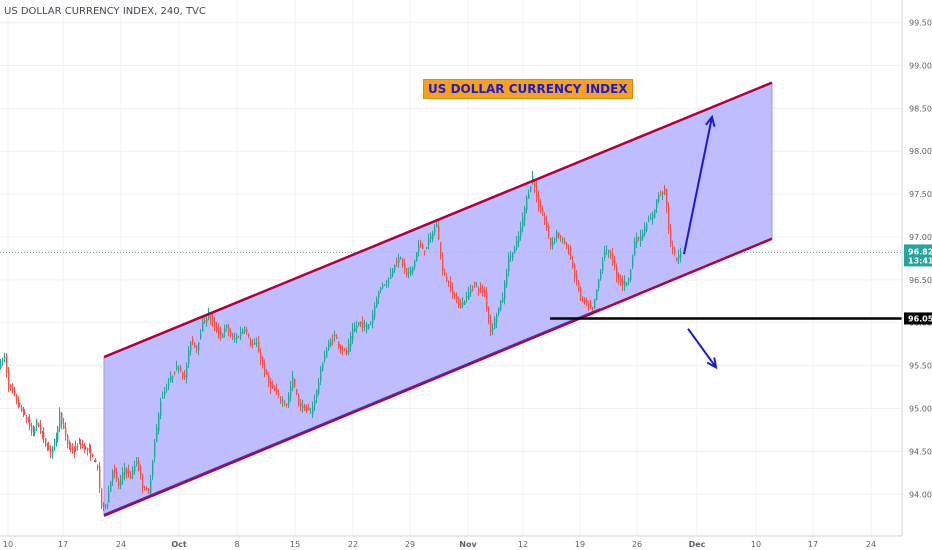 The image size is (932, 550). I want to click on time-tick-label: 24, so click(871, 544).